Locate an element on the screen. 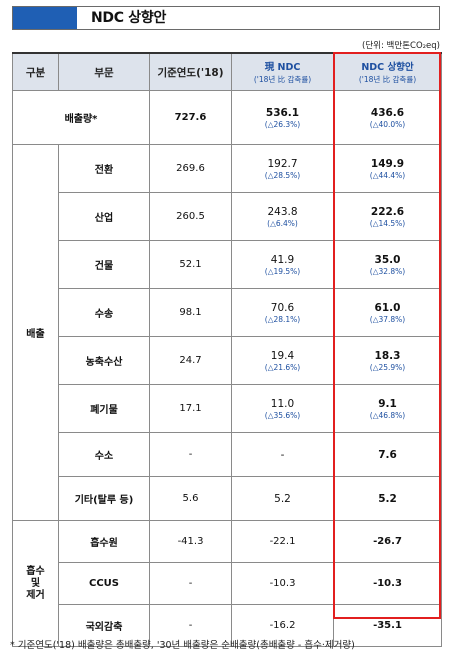 Image resolution: width=454 pixels, height=659 pixels. ndc-proposal-rate: (△37.8%) is located at coordinates (387, 319).